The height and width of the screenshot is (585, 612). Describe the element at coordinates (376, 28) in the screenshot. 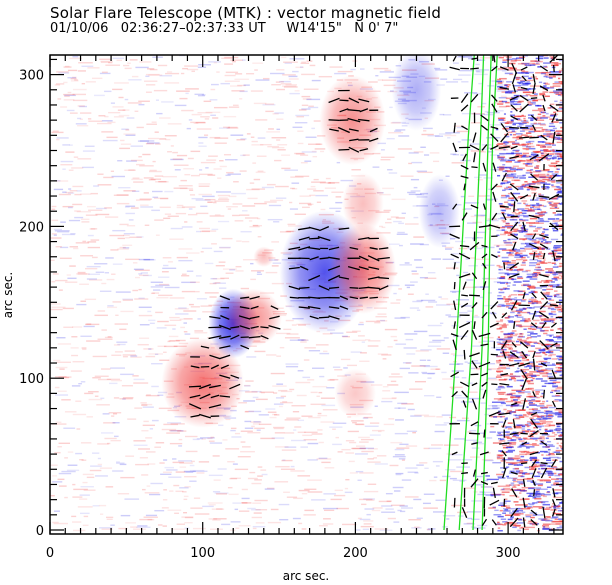

I see `position-ns: N 0' 7"` at that location.